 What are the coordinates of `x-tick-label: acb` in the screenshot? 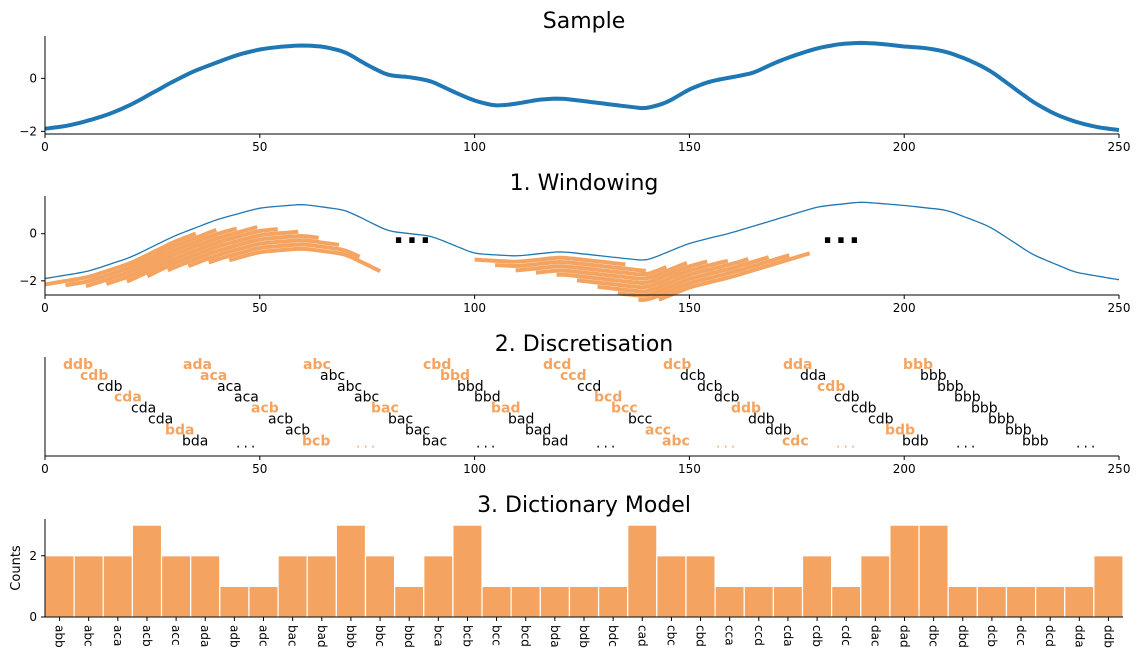 It's located at (147, 636).